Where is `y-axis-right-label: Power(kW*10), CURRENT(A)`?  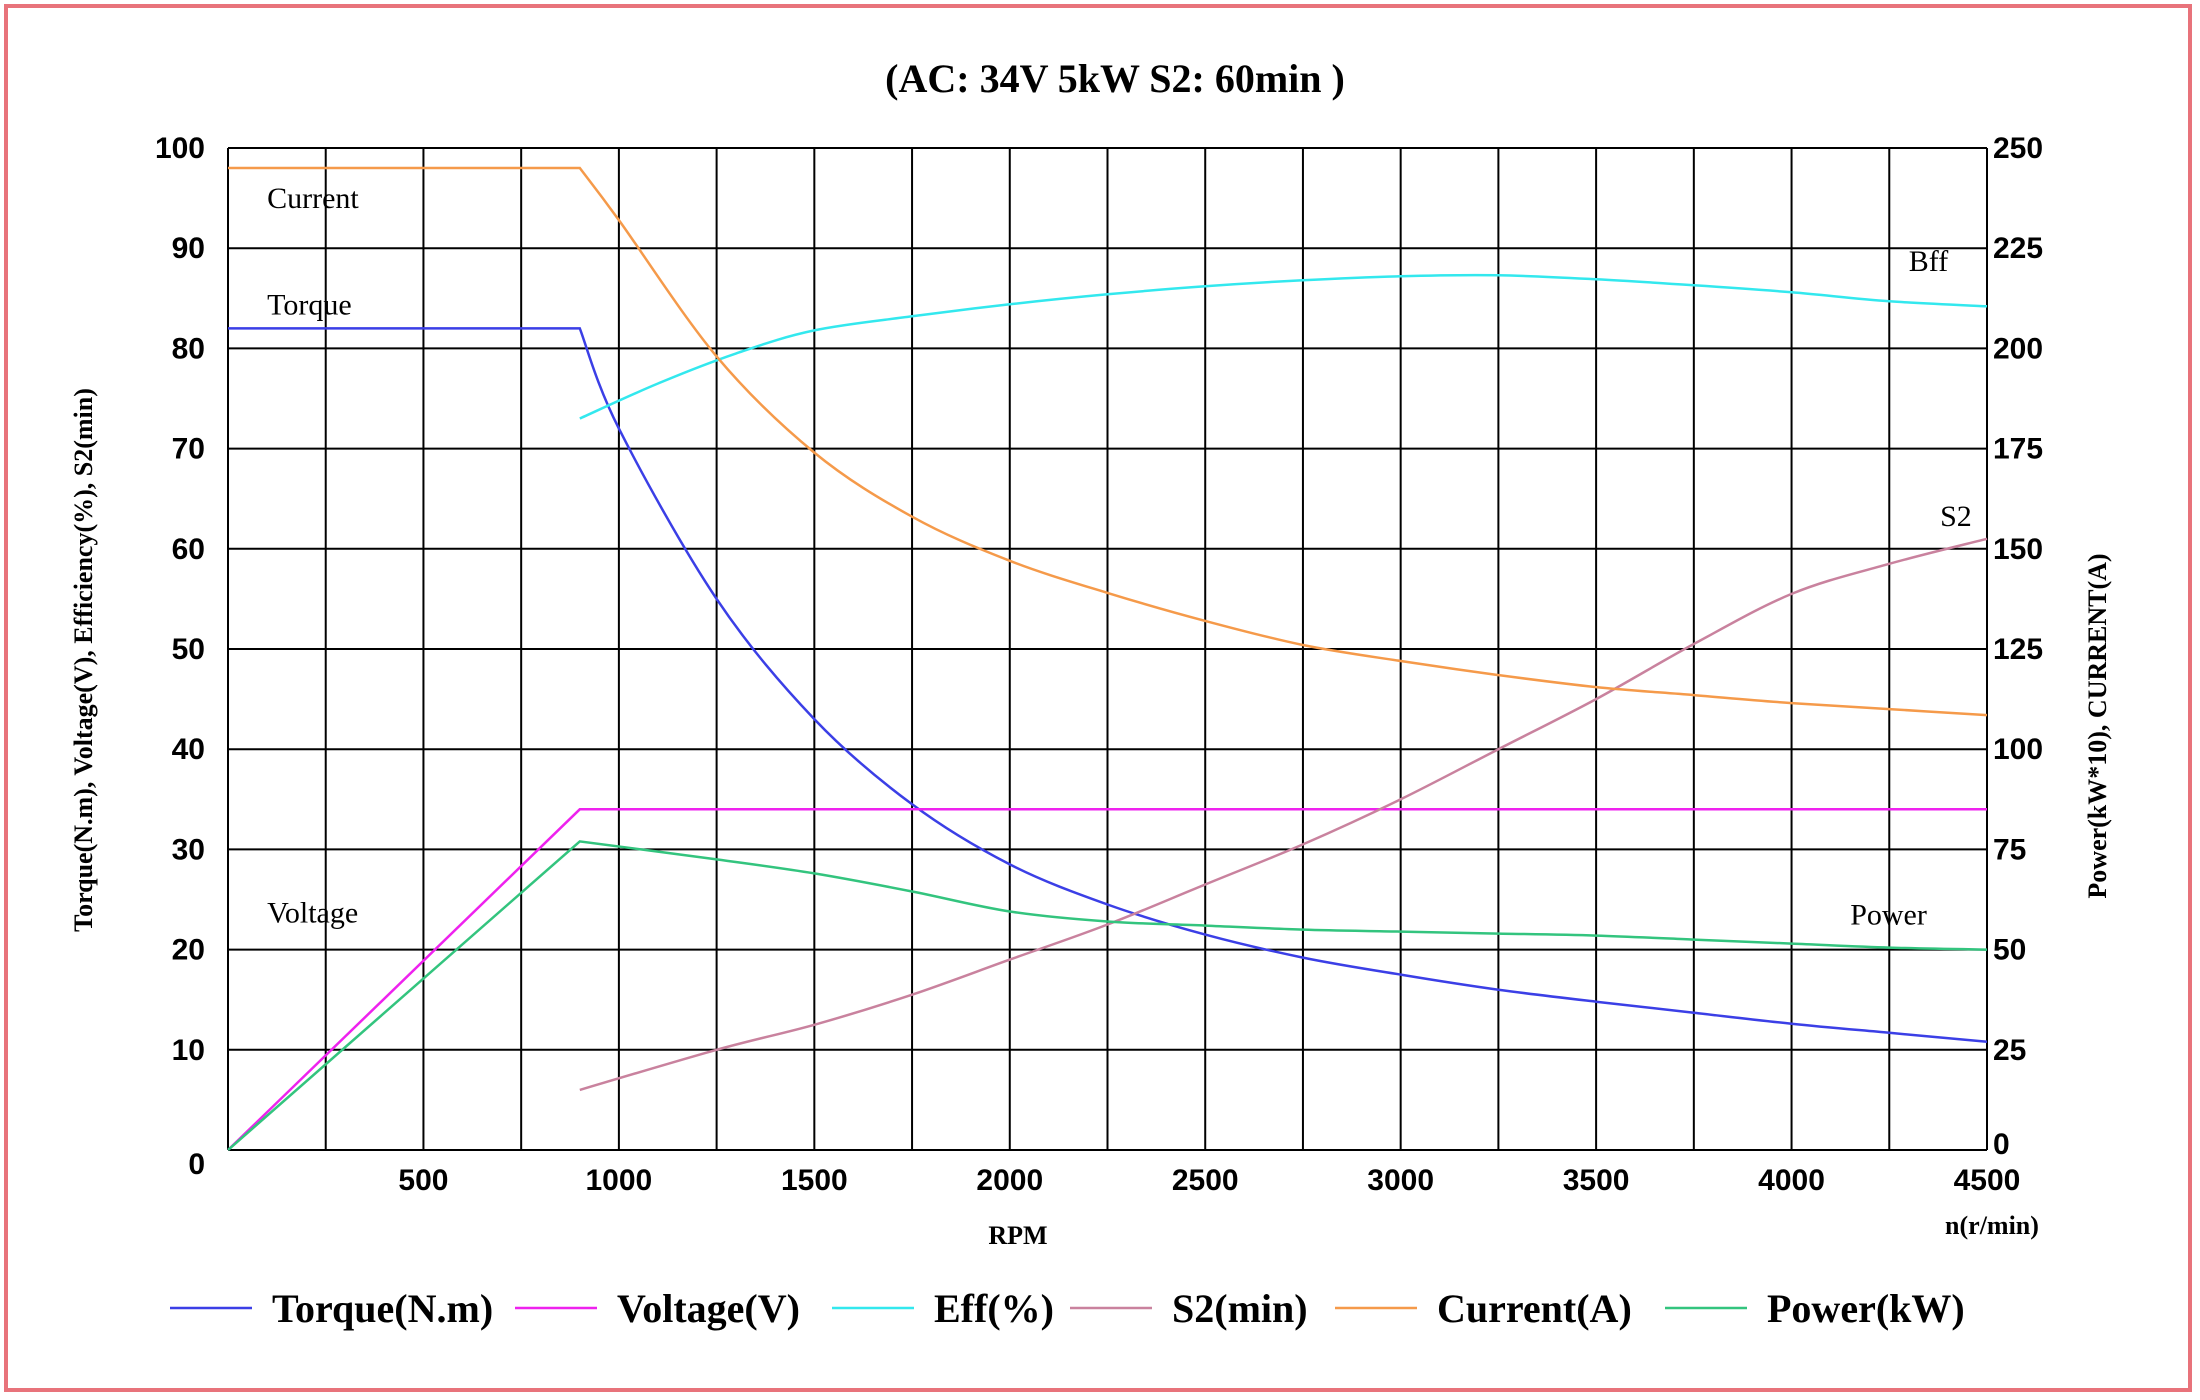 y-axis-right-label: Power(kW*10), CURRENT(A) is located at coordinates (2097, 725).